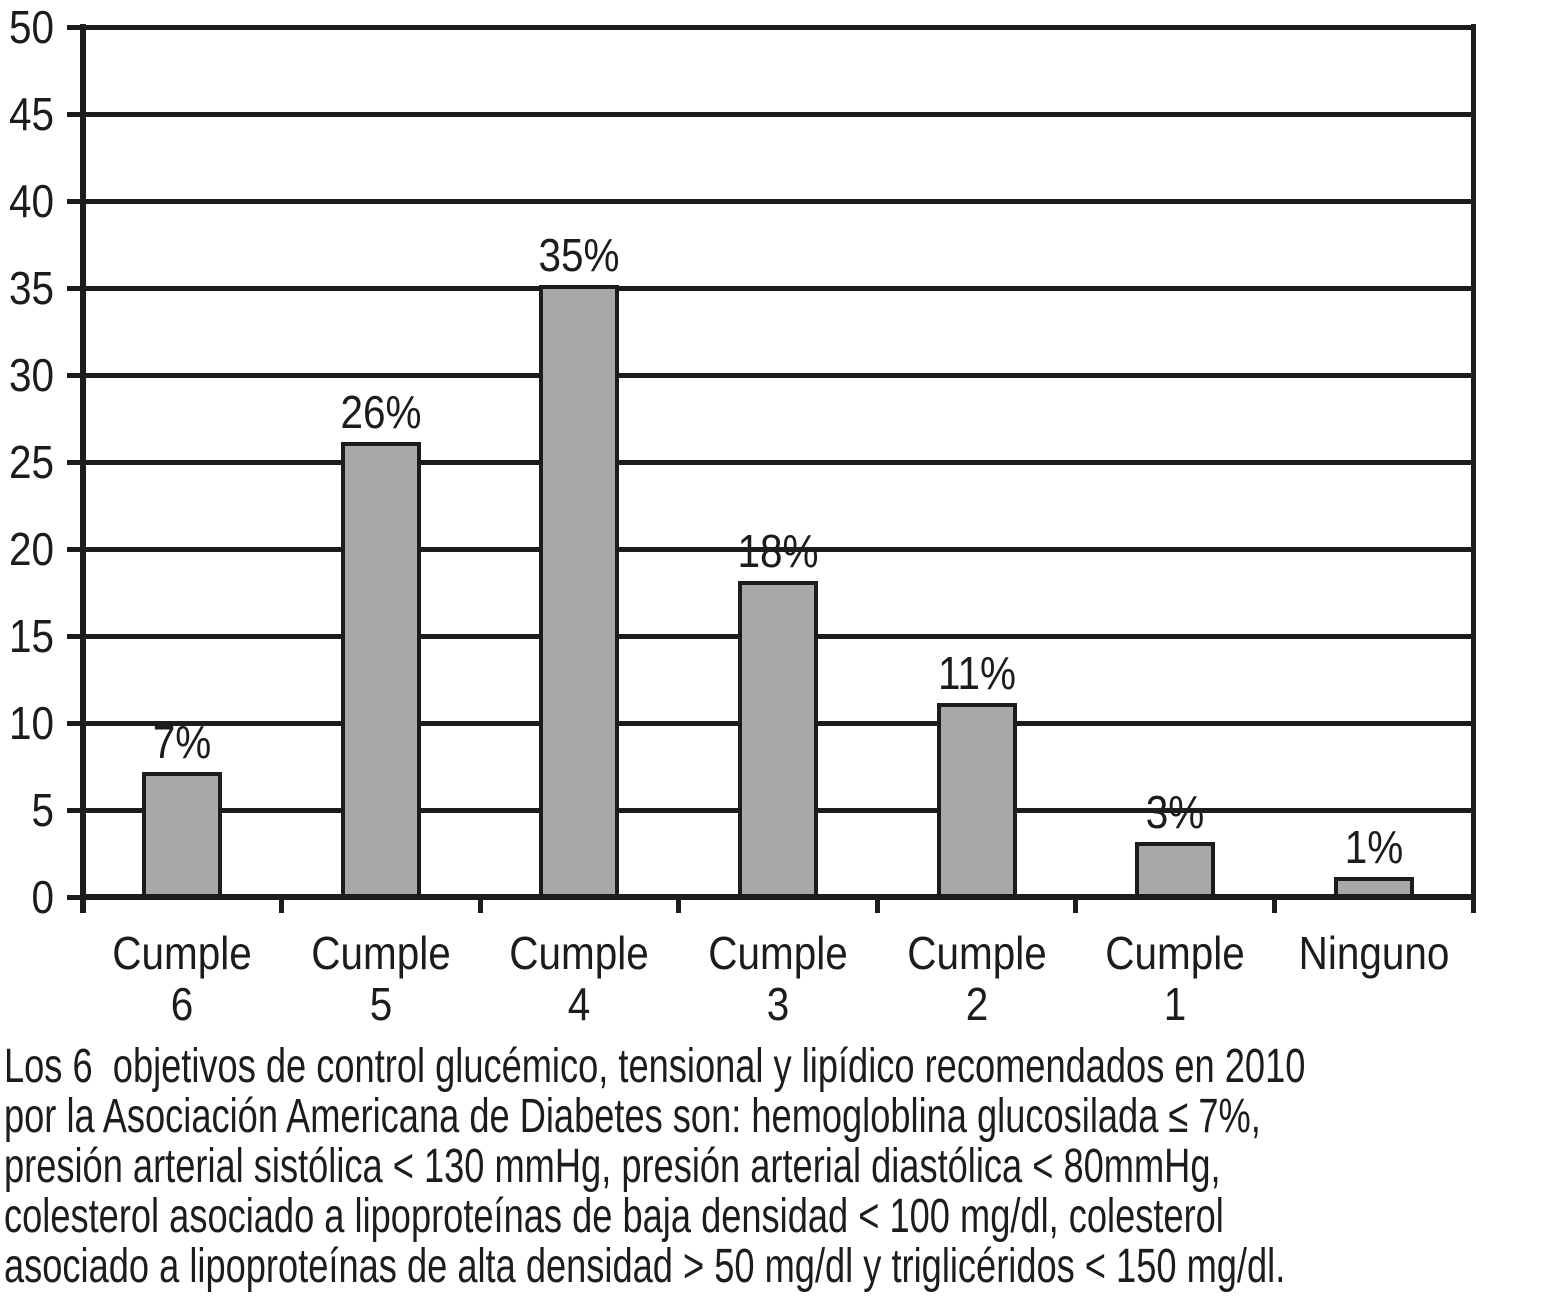 This screenshot has height=1303, width=1554. I want to click on y-axis-tick-label: 35, so click(31, 288).